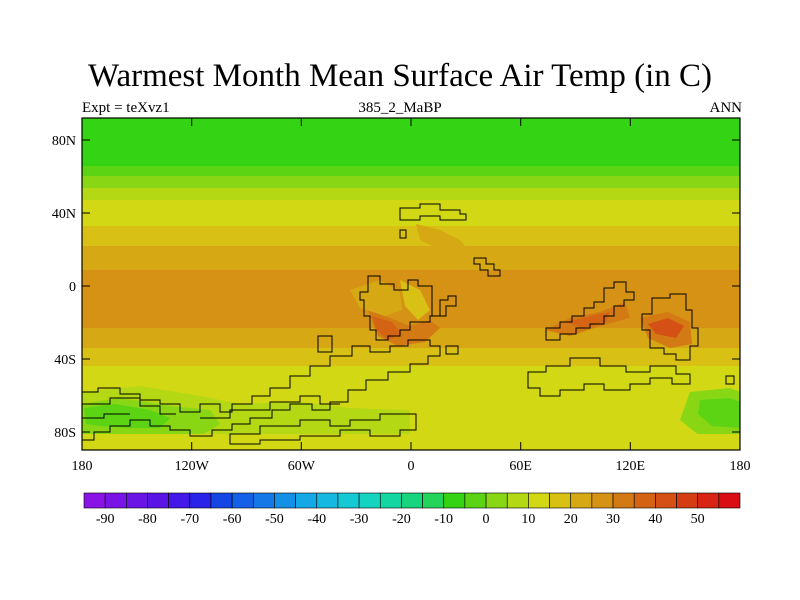 Image resolution: width=800 pixels, height=600 pixels. What do you see at coordinates (316, 519) in the screenshot?
I see `colorbar-label: -40` at bounding box center [316, 519].